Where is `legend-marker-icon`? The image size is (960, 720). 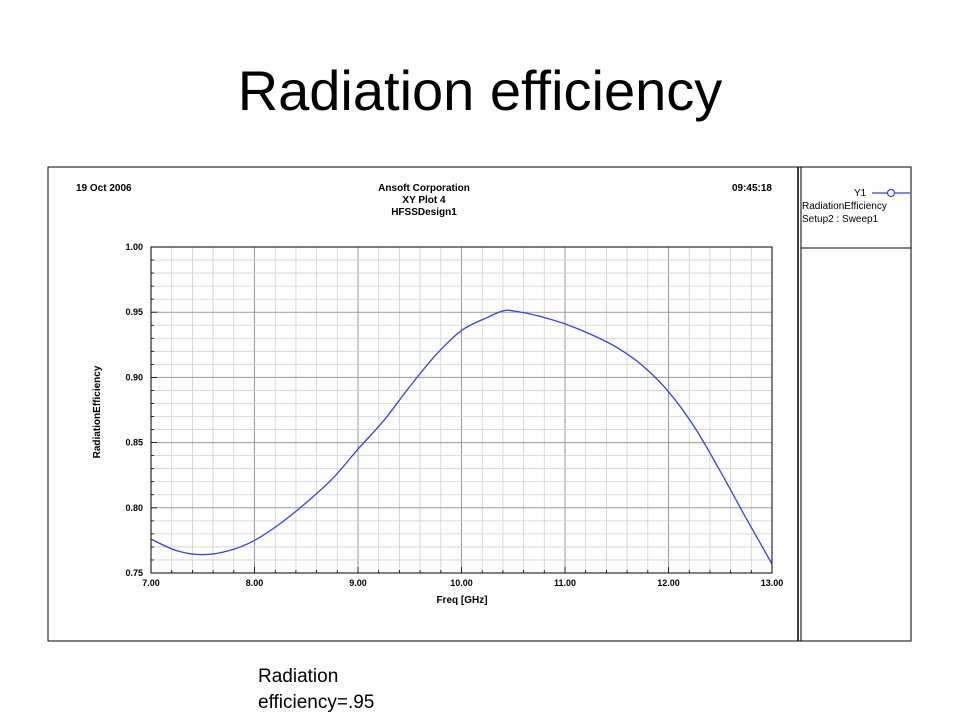
legend-marker-icon is located at coordinates (891, 193).